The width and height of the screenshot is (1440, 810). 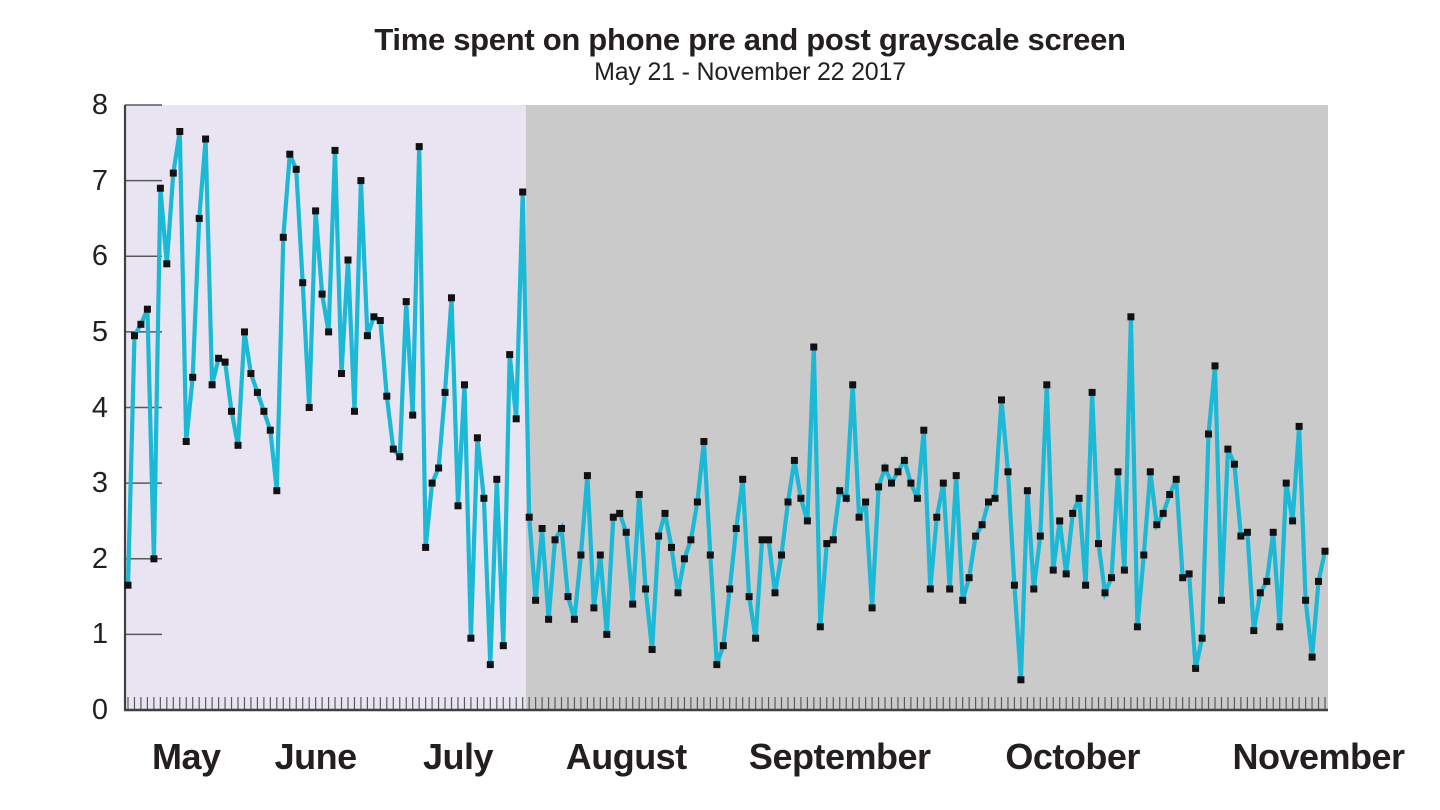 I want to click on y-axis-label-3: 3, so click(x=99, y=483).